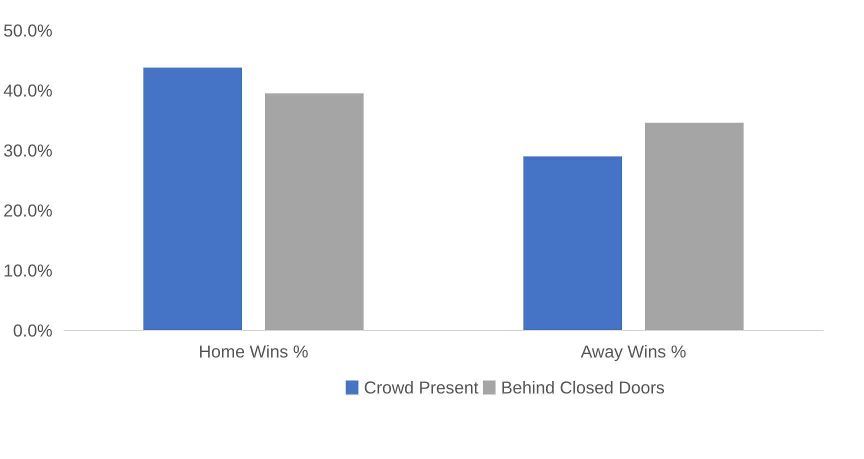 This screenshot has height=459, width=864. What do you see at coordinates (33, 330) in the screenshot?
I see `y-tick-label: 0.0%` at bounding box center [33, 330].